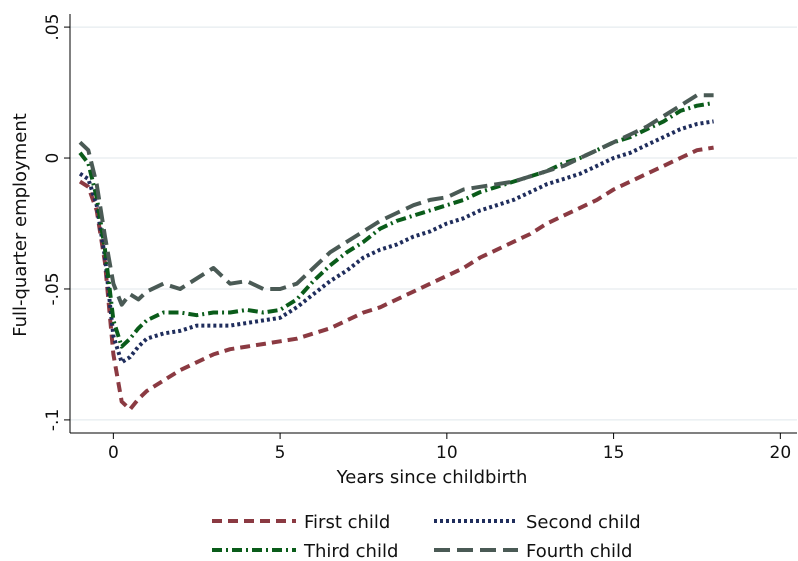 The width and height of the screenshot is (798, 561). Describe the element at coordinates (347, 522) in the screenshot. I see `legend-label-0: First child` at that location.